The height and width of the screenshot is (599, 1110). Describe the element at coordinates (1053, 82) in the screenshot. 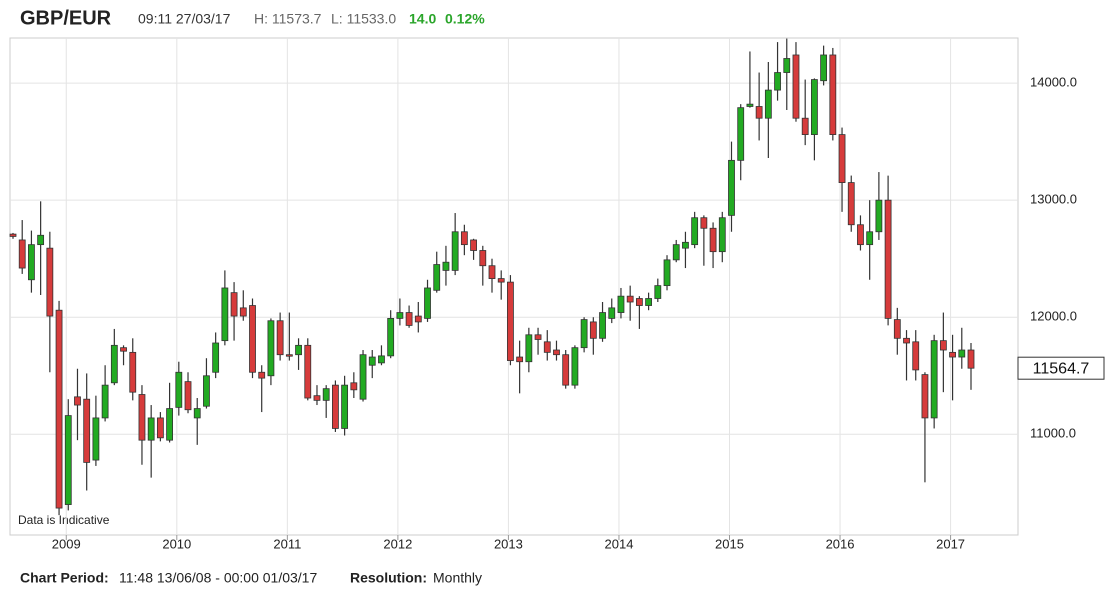

I see `y-tick-label: 14000.0` at that location.